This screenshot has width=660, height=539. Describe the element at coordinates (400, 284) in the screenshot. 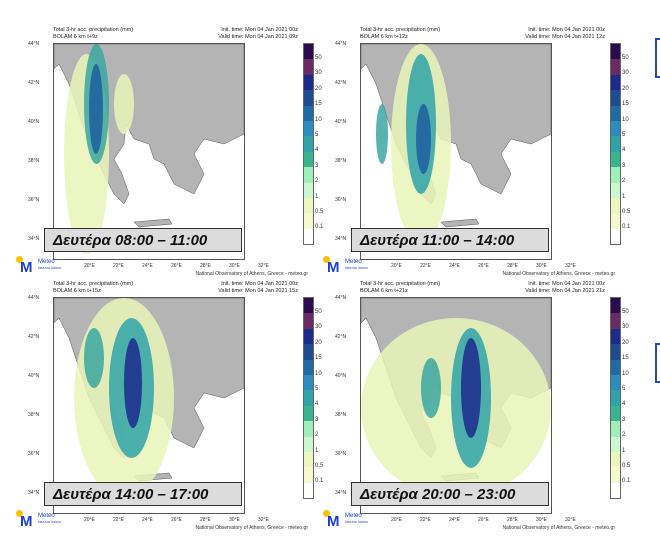

I see `panel-title: Total 3-hr acc. precipitation (mm)` at that location.